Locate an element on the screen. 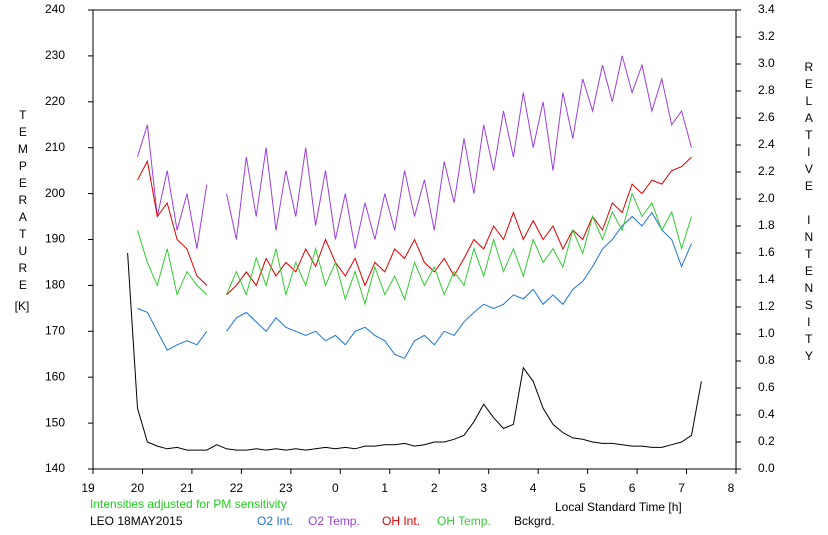 The height and width of the screenshot is (535, 828). y-tick-label: 190 is located at coordinates (55, 239).